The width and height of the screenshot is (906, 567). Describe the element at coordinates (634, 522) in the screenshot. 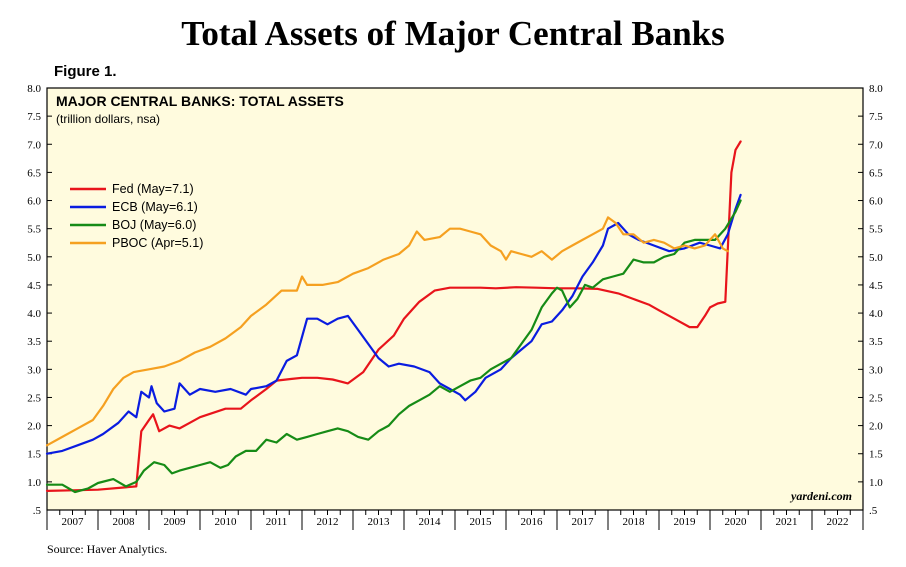

I see `x-tick-label: 2018` at that location.